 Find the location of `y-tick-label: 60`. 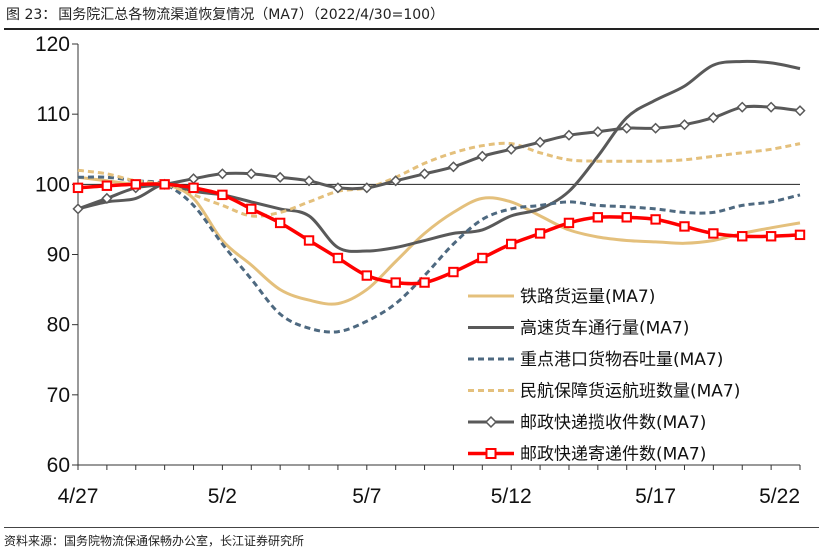

y-tick-label: 60 is located at coordinates (58, 465).